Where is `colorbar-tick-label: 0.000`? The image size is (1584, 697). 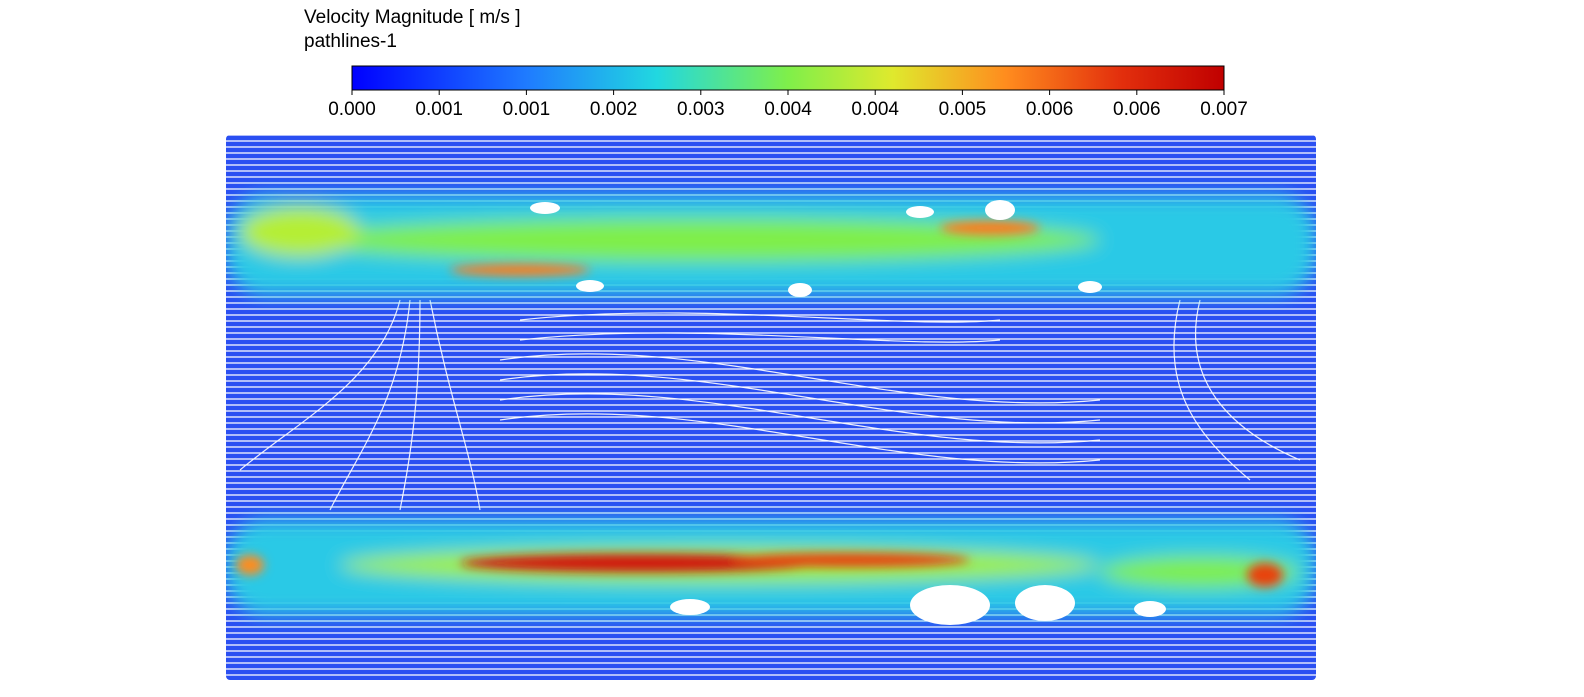
colorbar-tick-label: 0.000 is located at coordinates (352, 109).